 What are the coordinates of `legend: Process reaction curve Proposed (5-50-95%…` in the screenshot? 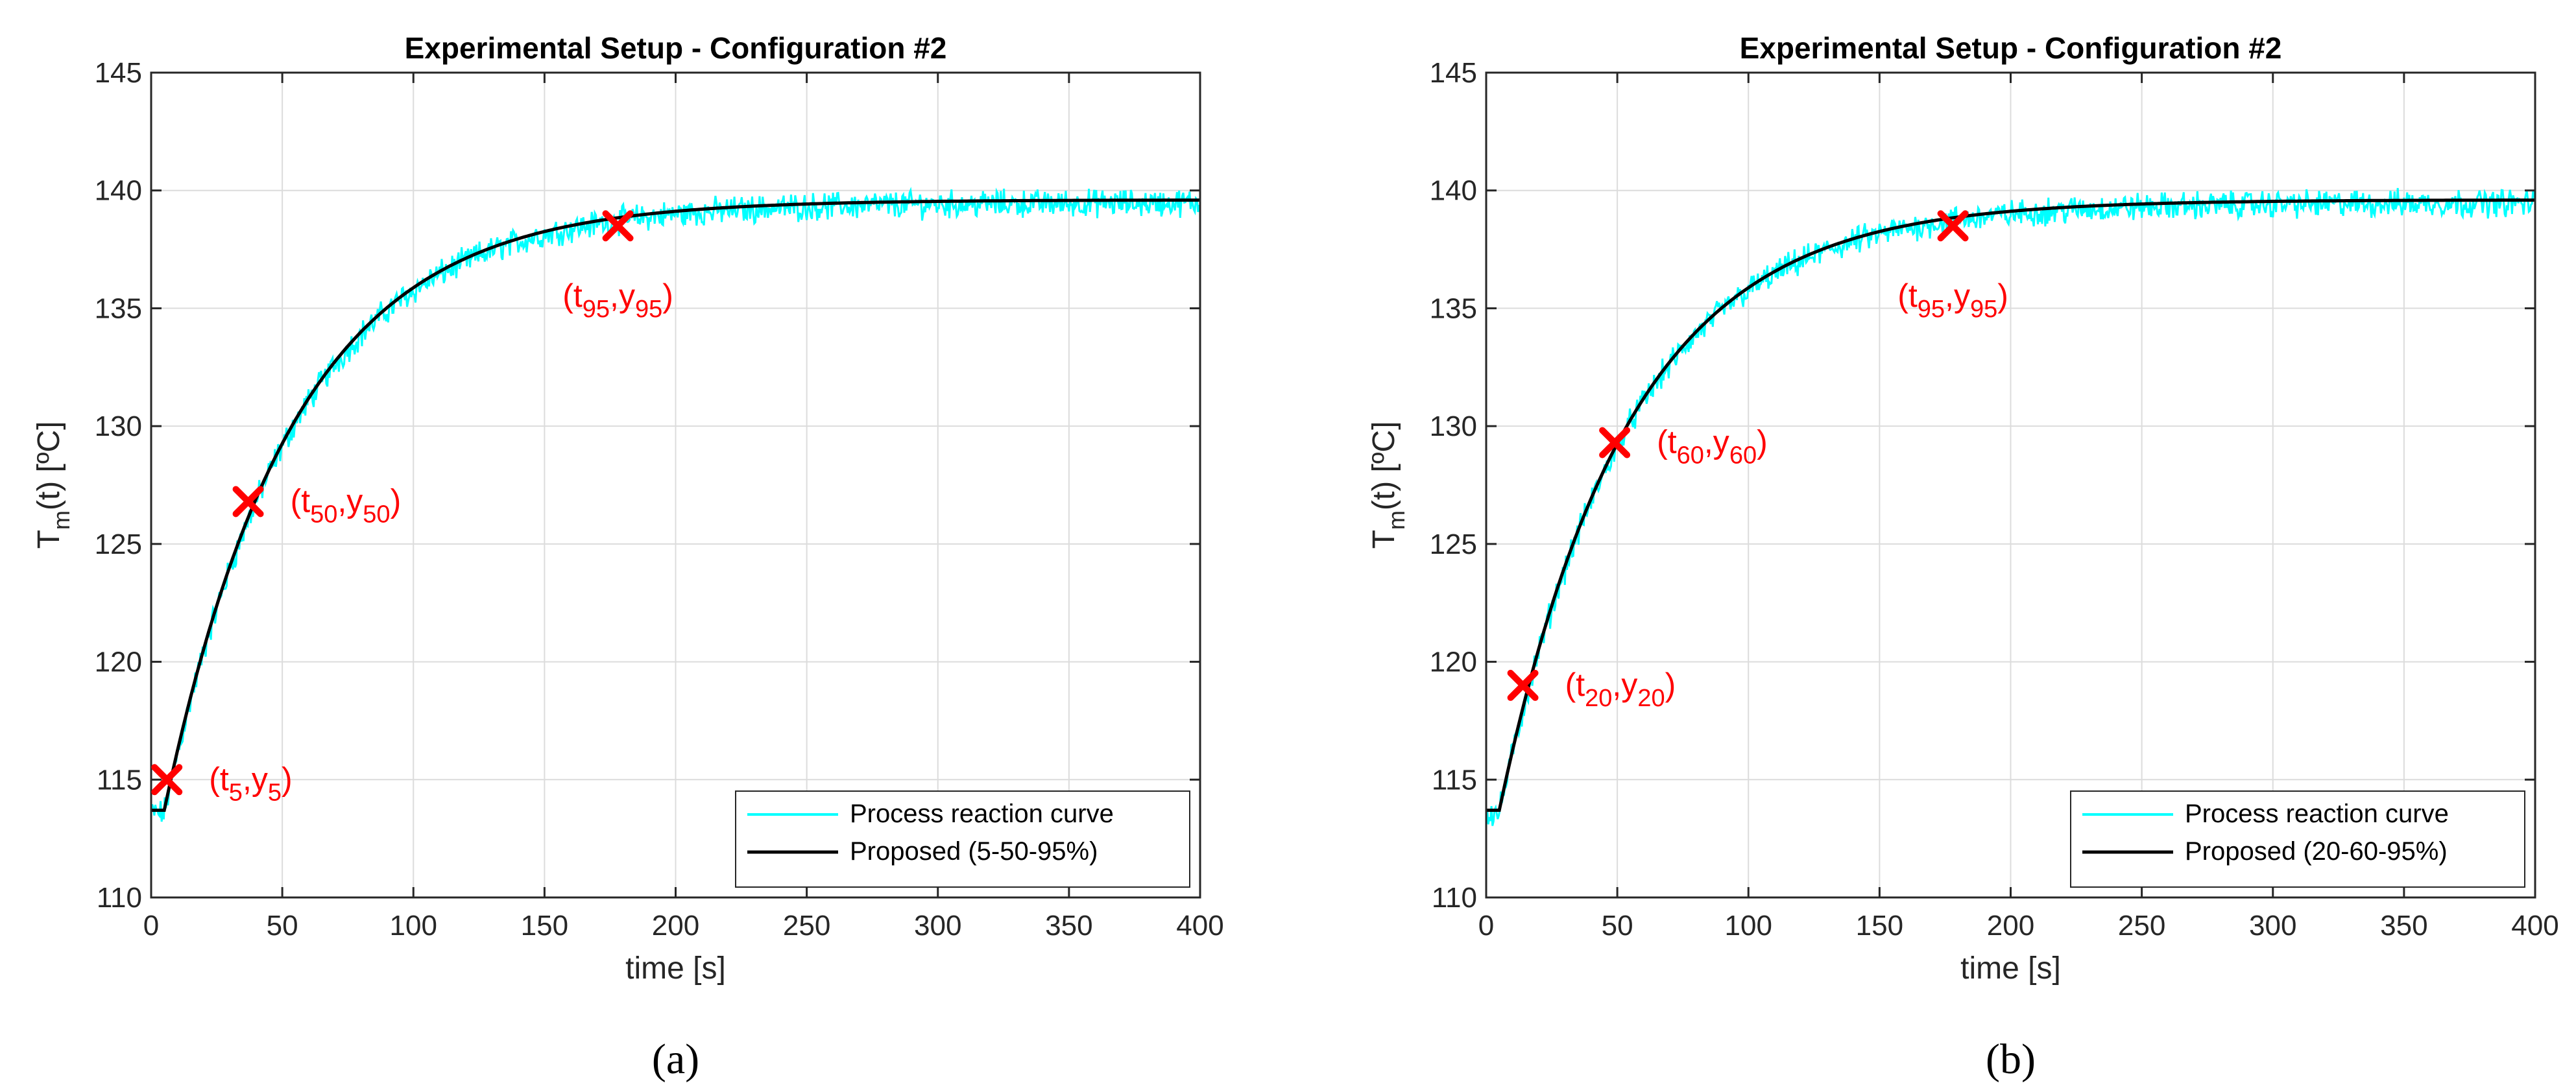 It's located at (962, 839).